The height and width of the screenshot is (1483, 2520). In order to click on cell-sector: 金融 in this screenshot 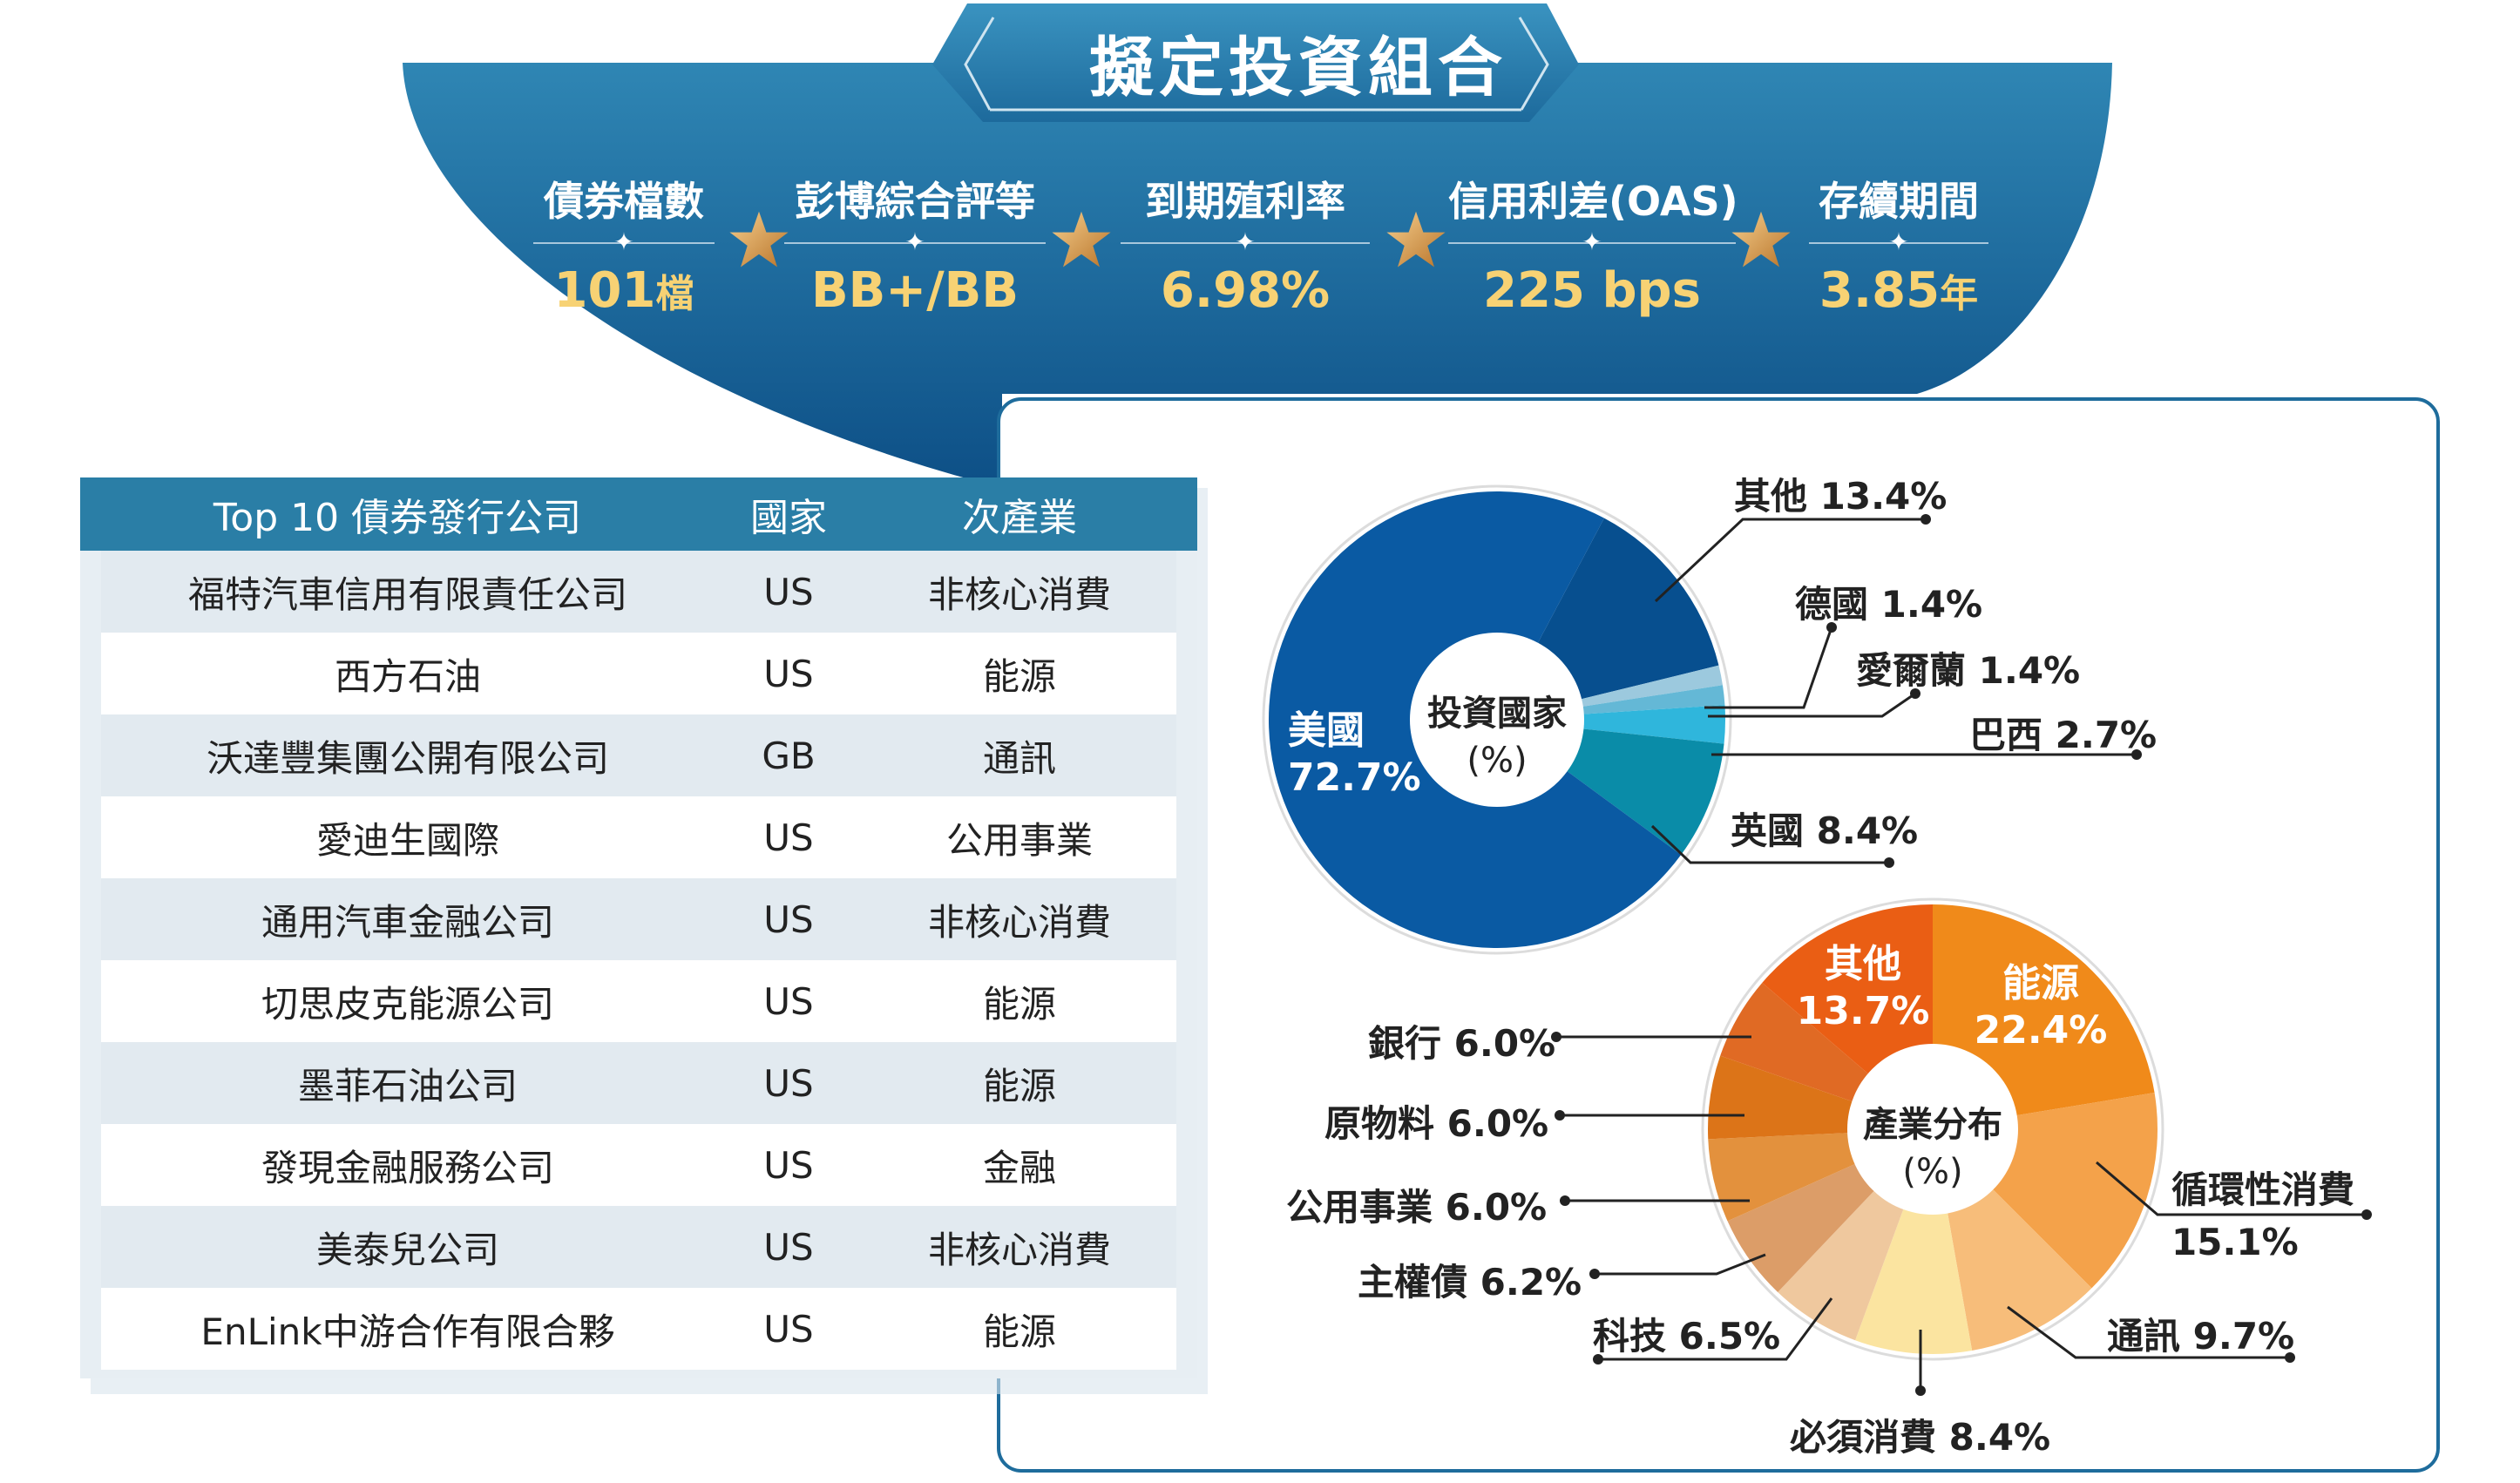, I will do `click(1019, 1167)`.